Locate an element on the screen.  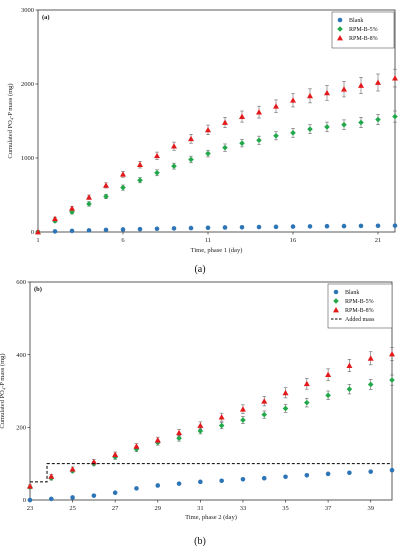
y-tick-label: 600 is located at coordinates (21, 282).